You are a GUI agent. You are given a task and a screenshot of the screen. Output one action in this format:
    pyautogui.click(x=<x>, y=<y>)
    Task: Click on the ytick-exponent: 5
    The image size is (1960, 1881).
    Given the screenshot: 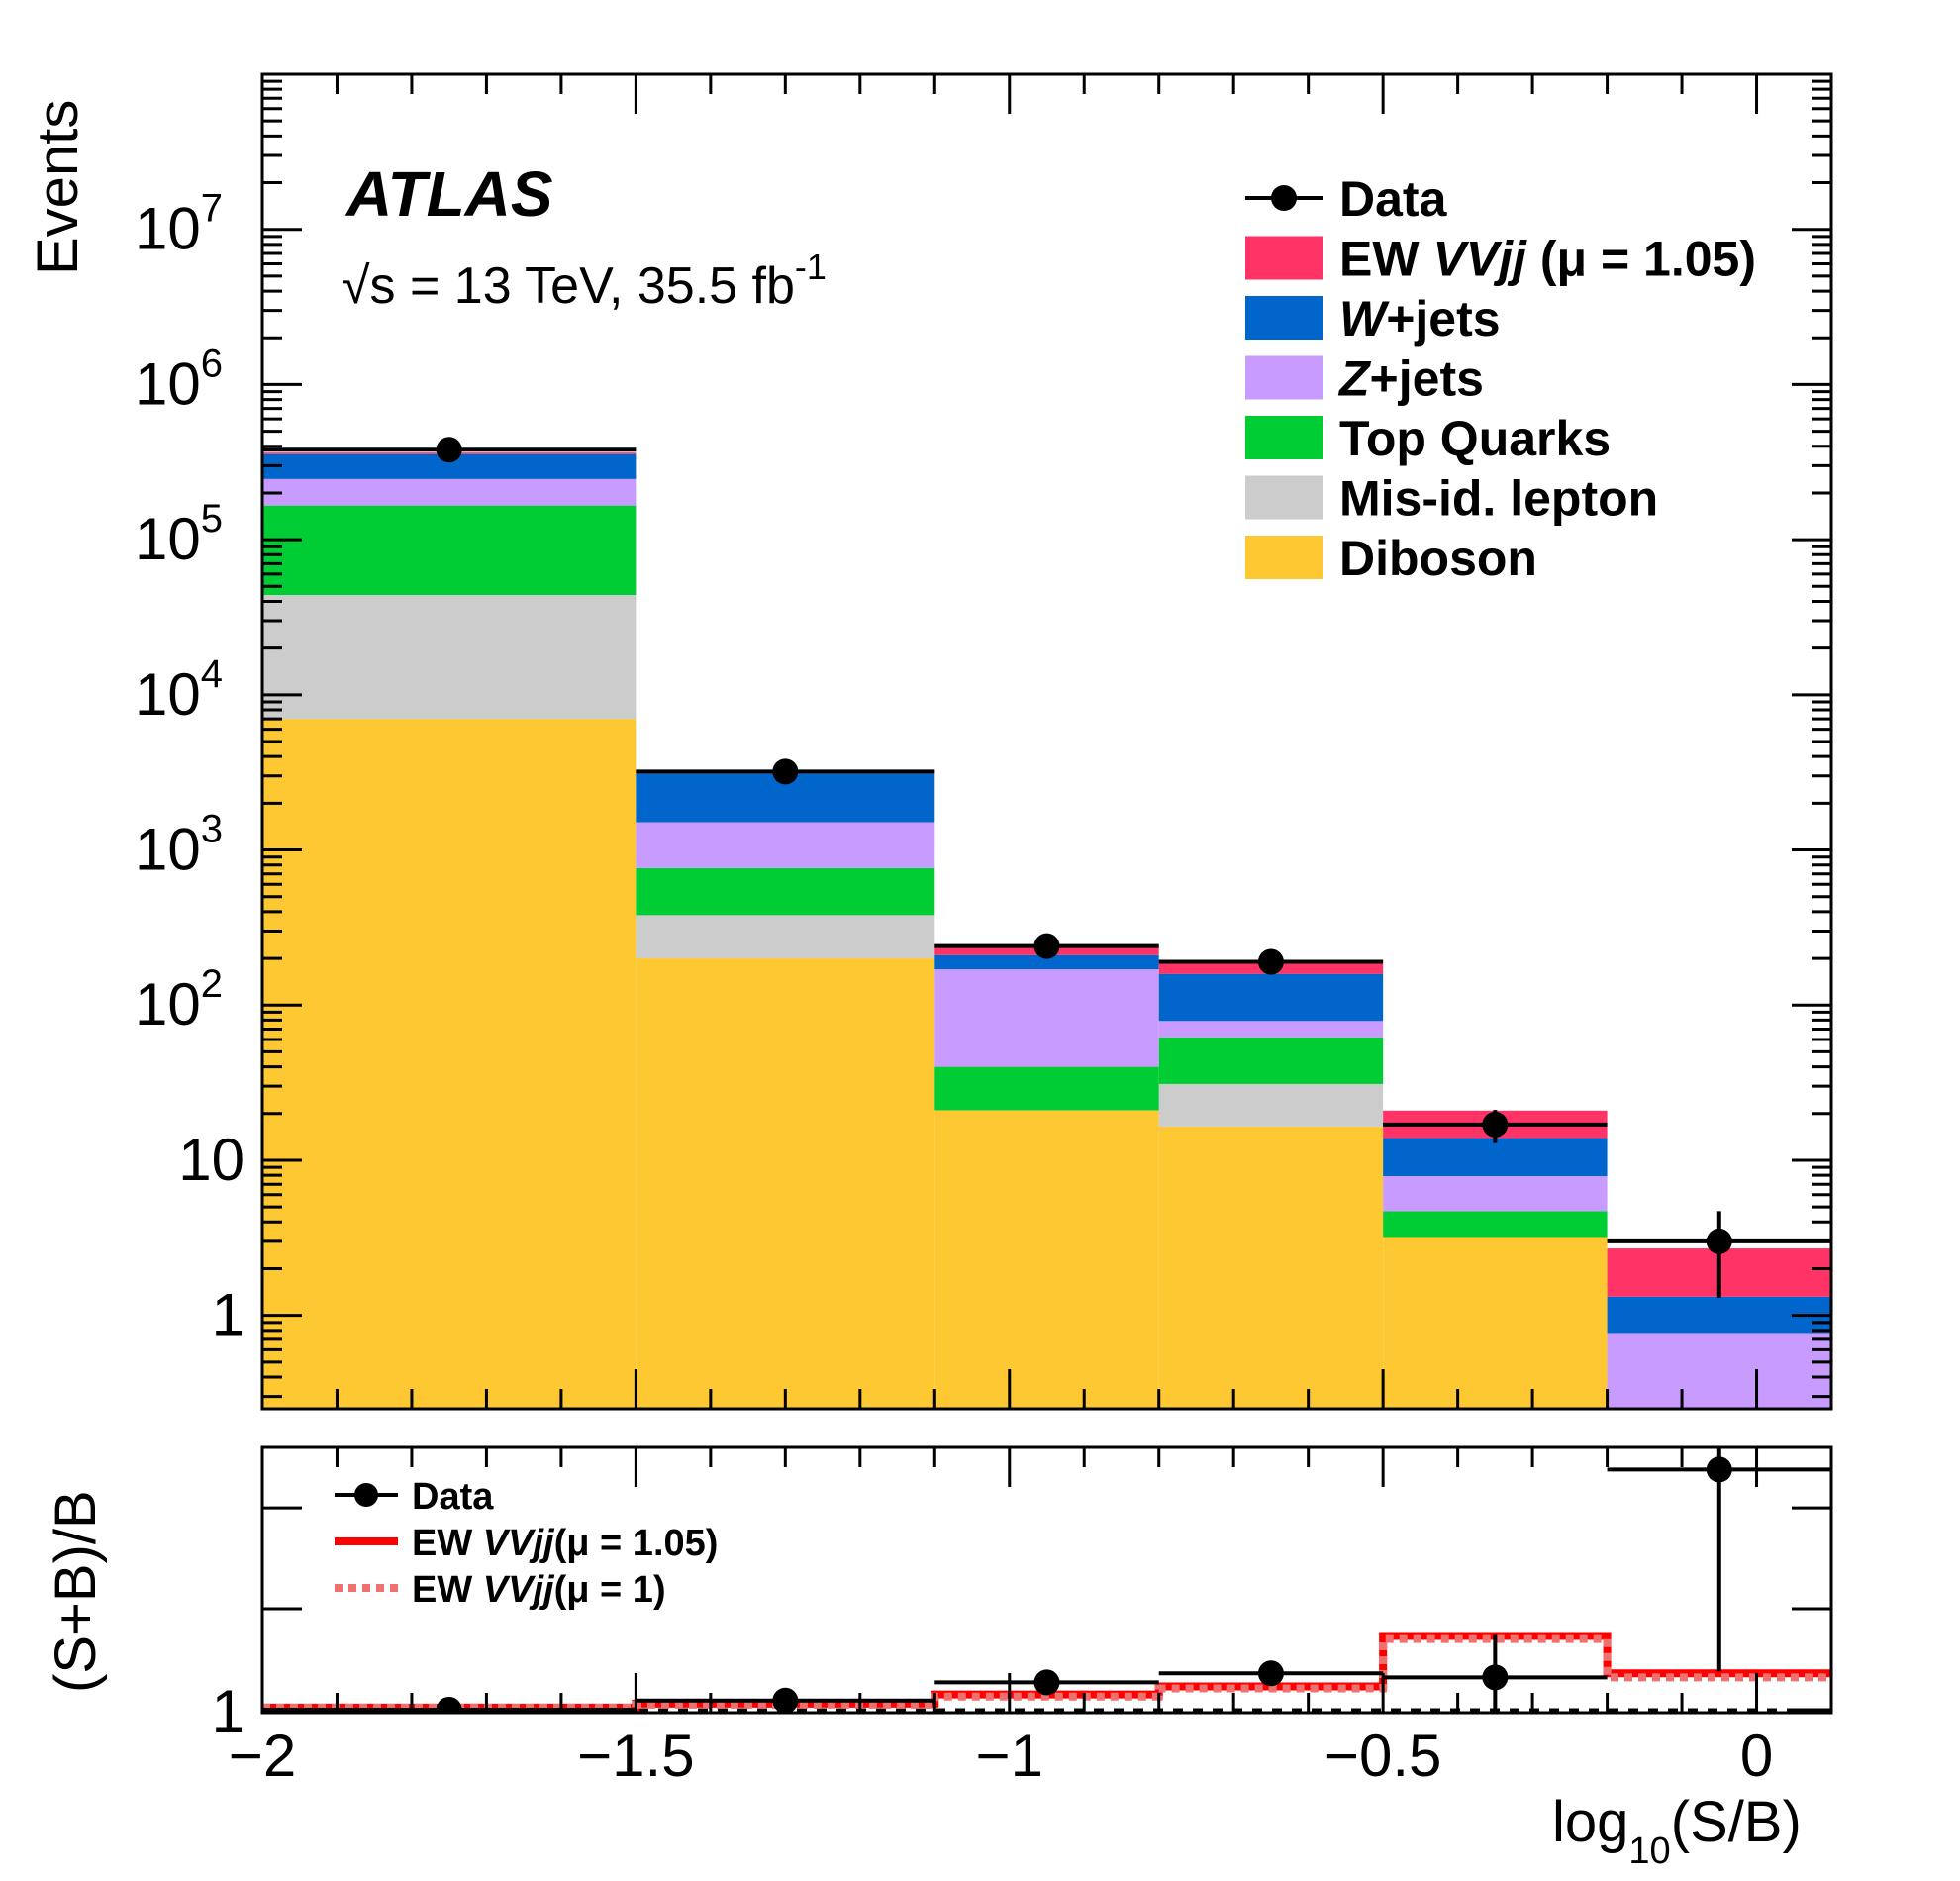 What is the action you would take?
    pyautogui.click(x=212, y=519)
    